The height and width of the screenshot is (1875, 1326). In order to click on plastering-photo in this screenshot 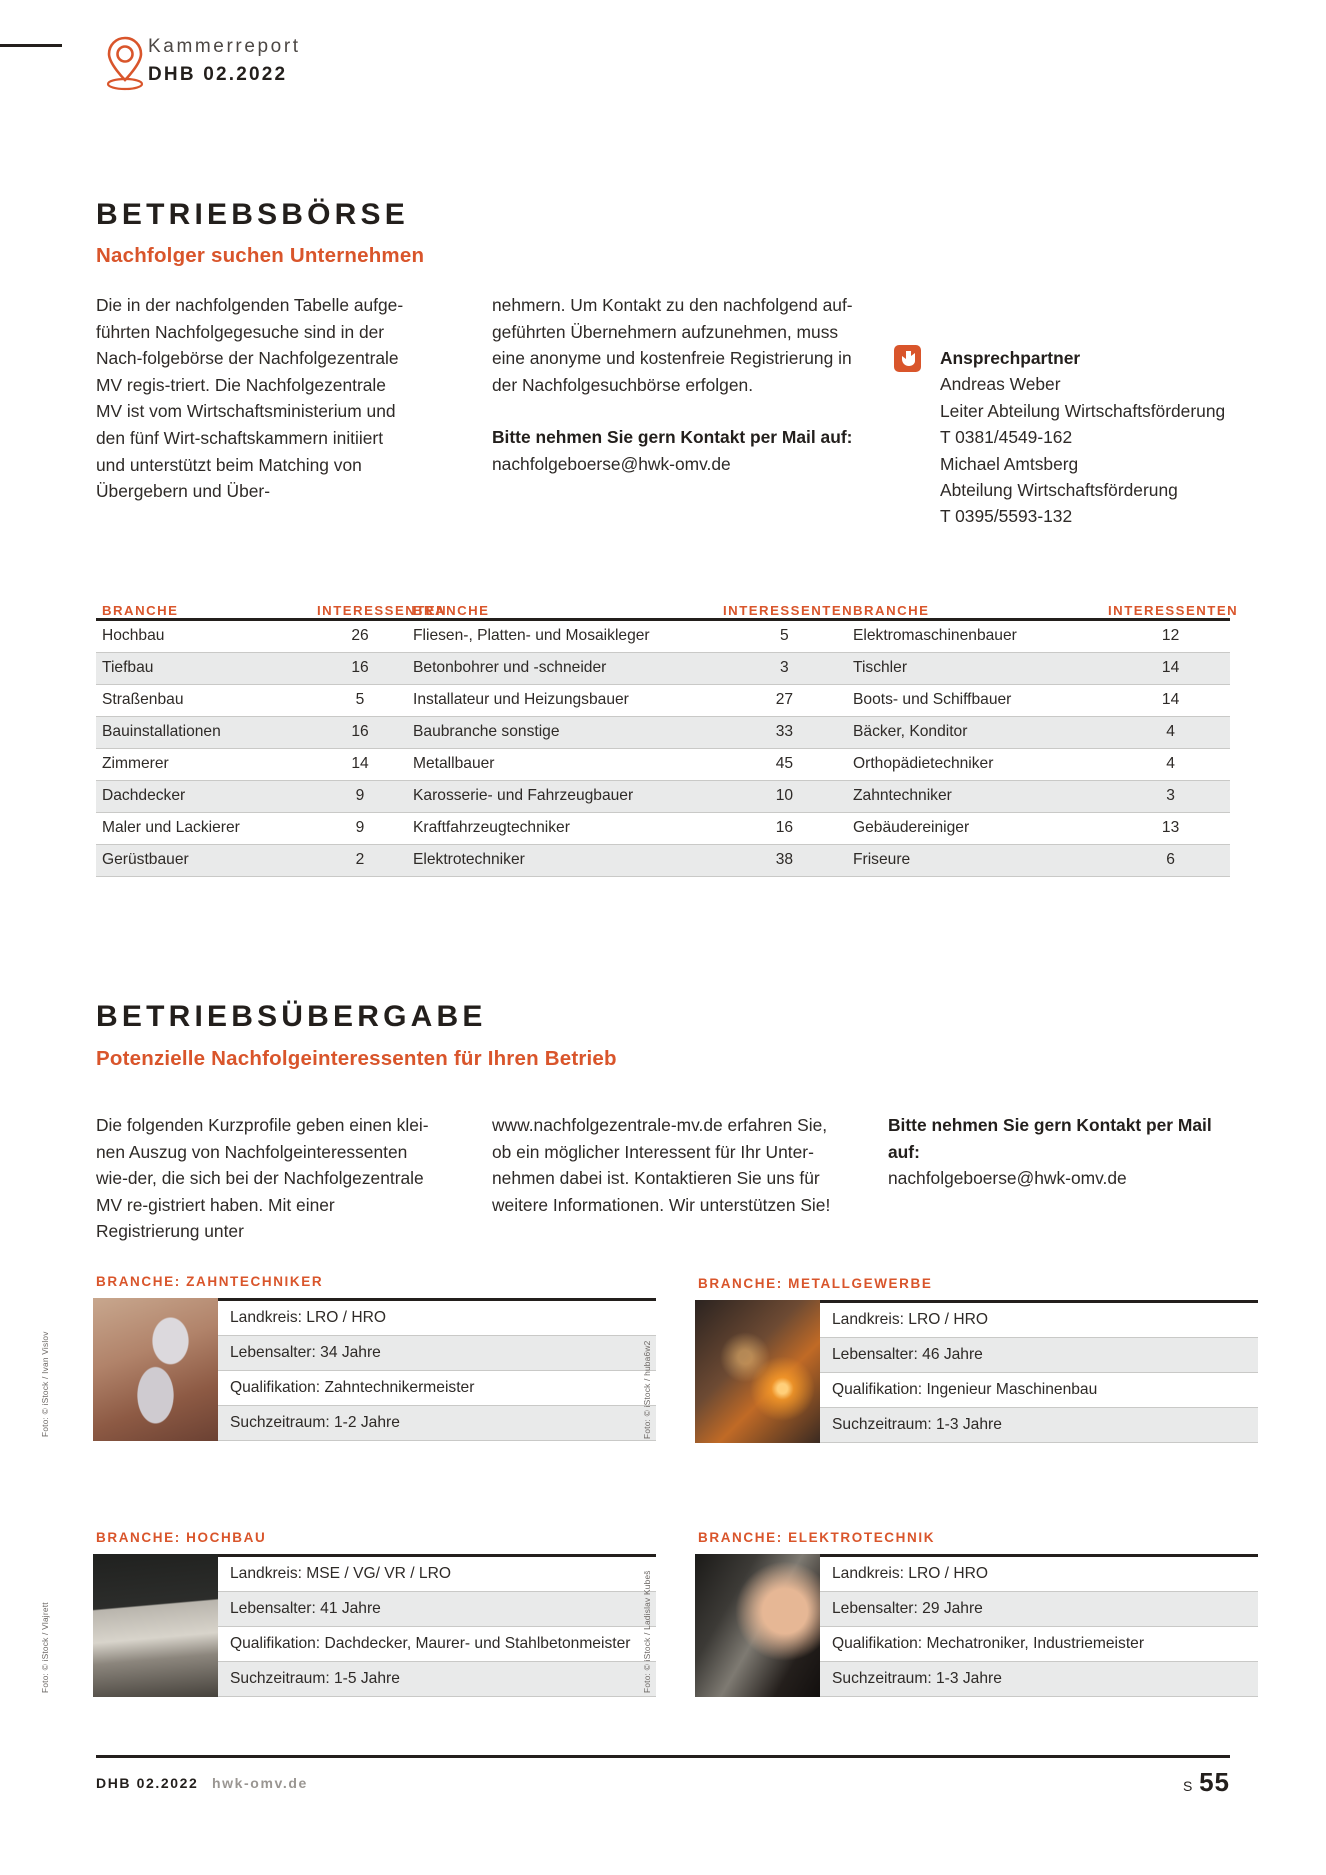, I will do `click(155, 1625)`.